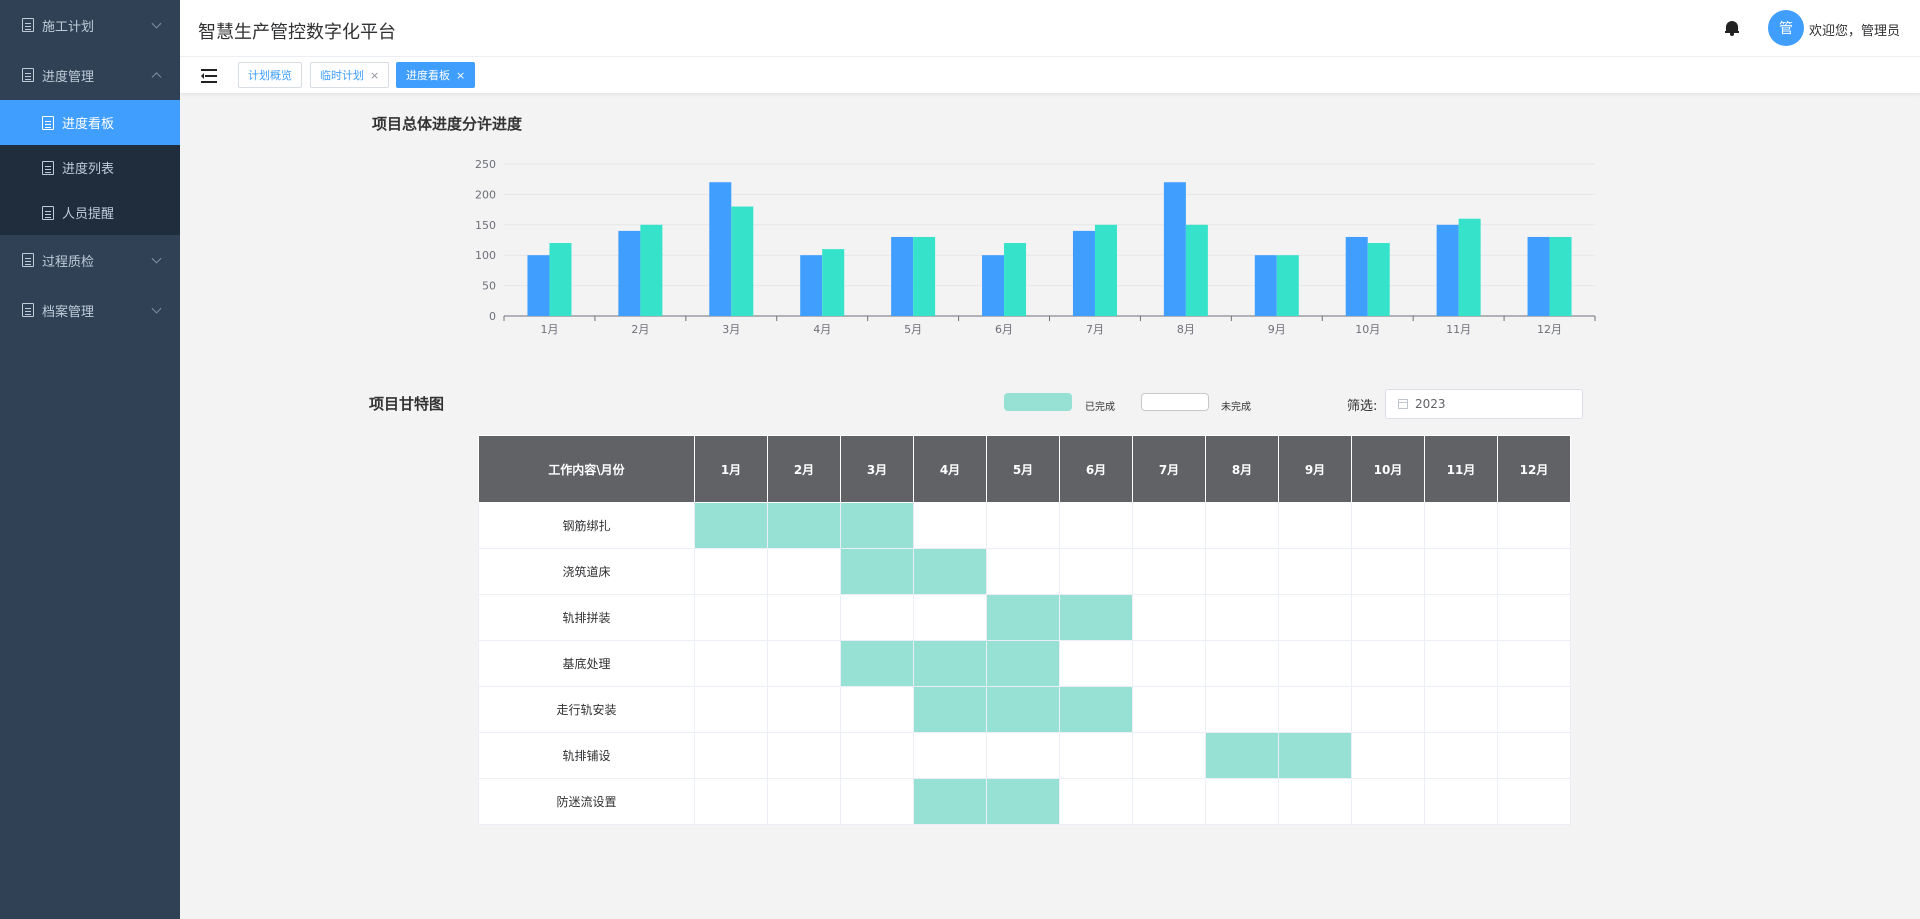 Image resolution: width=1920 pixels, height=919 pixels. What do you see at coordinates (1024, 755) in the screenshot?
I see `gantt-row: 轨排铺设` at bounding box center [1024, 755].